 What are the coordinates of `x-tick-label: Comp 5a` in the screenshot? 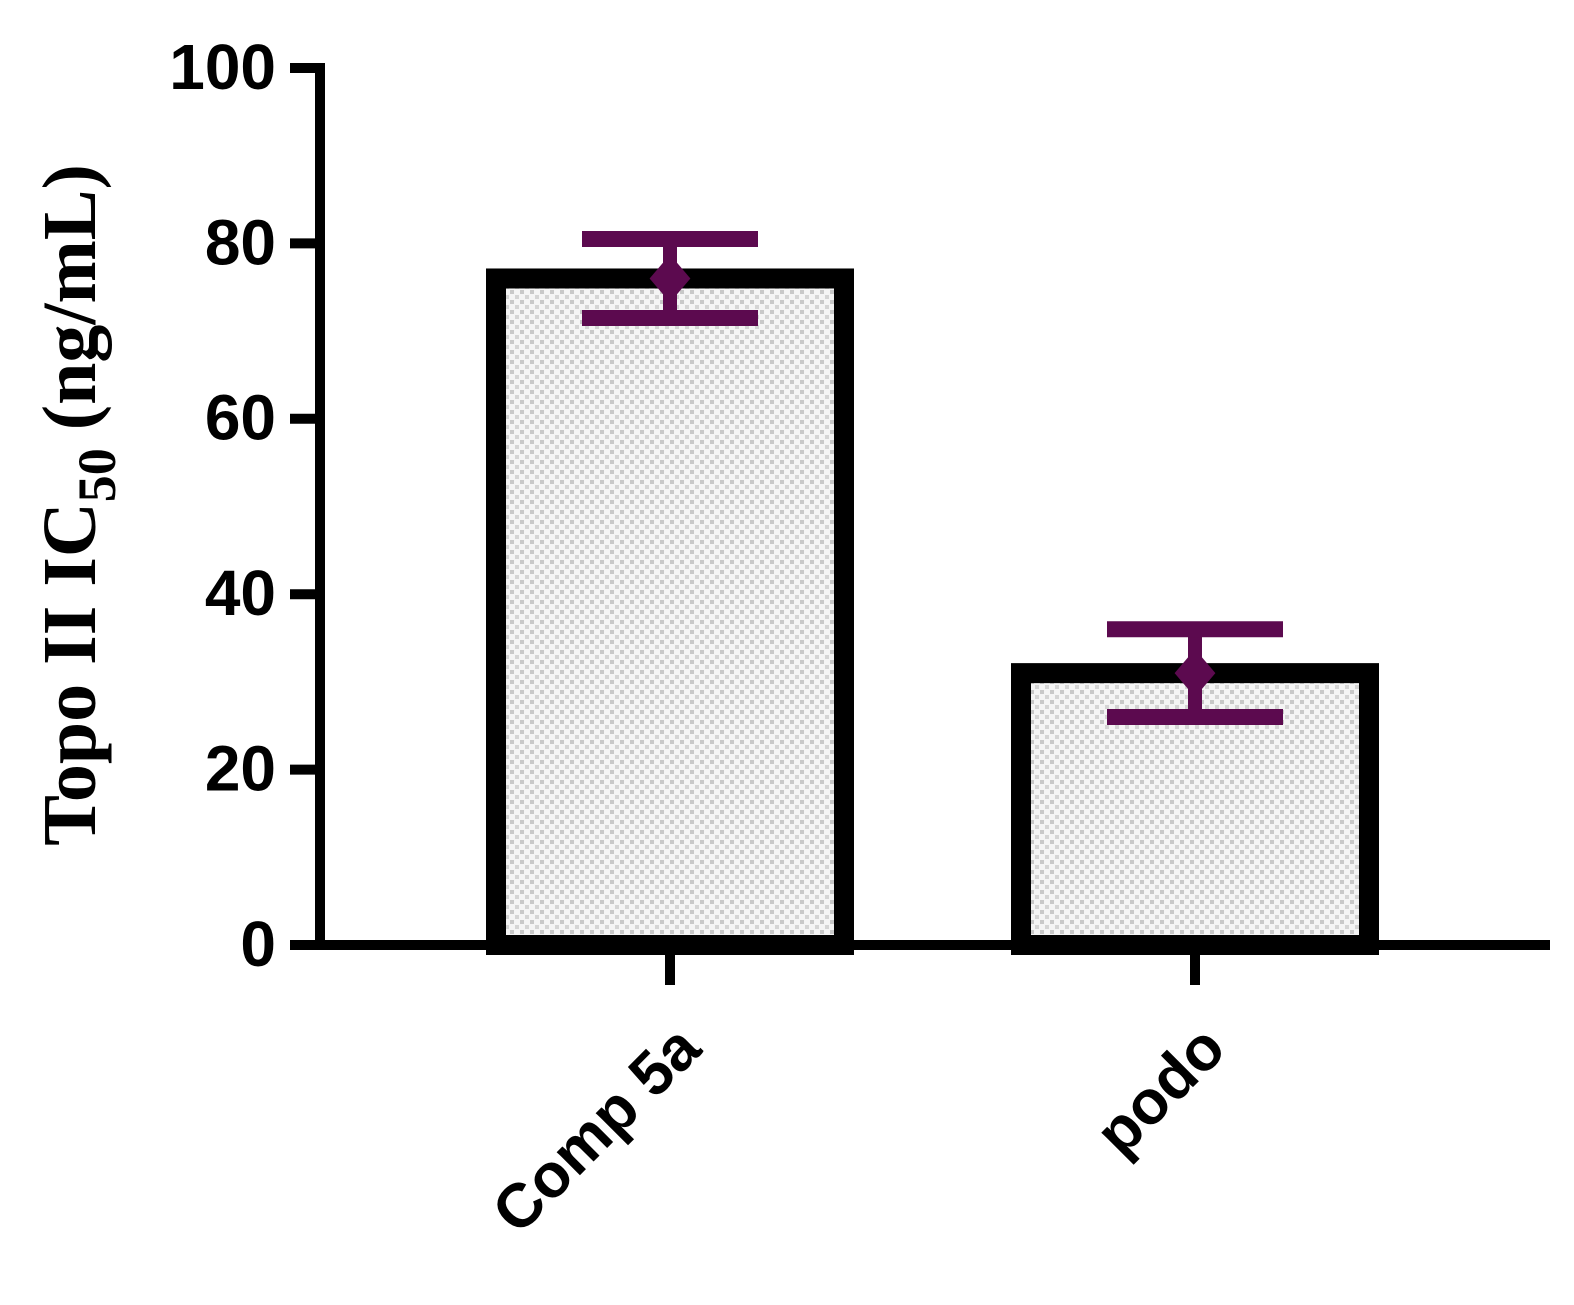 It's located at (597, 1129).